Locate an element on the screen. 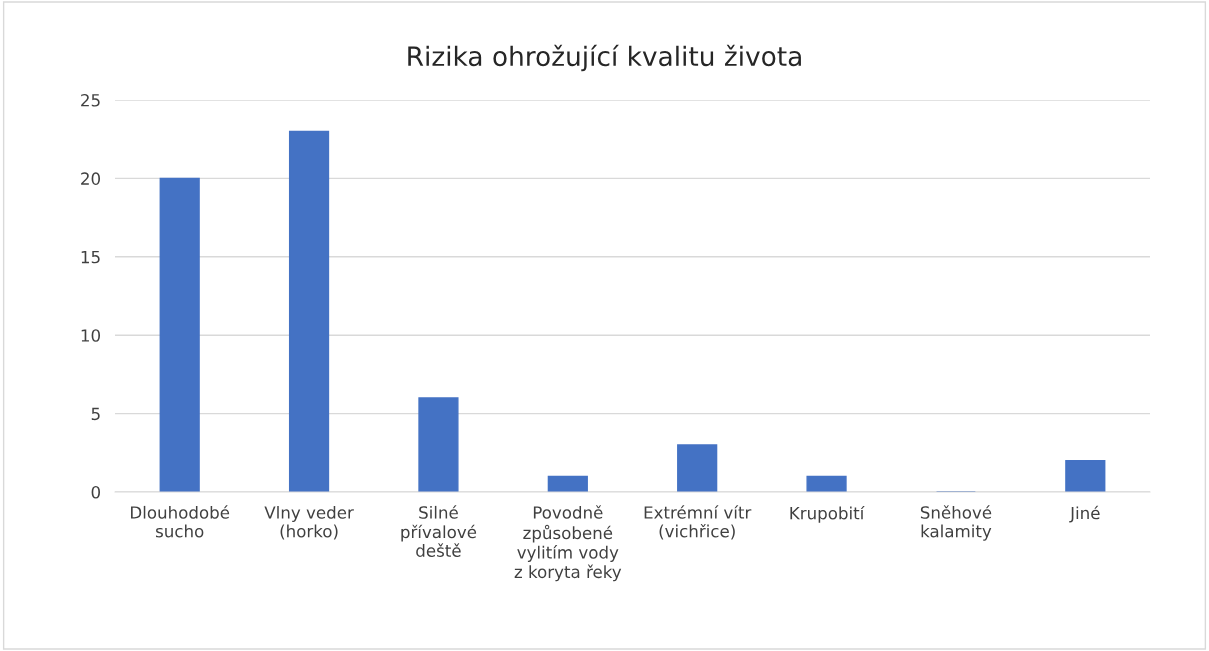 The width and height of the screenshot is (1209, 651). x-tick-label: Vlny veder (horko) is located at coordinates (309, 522).